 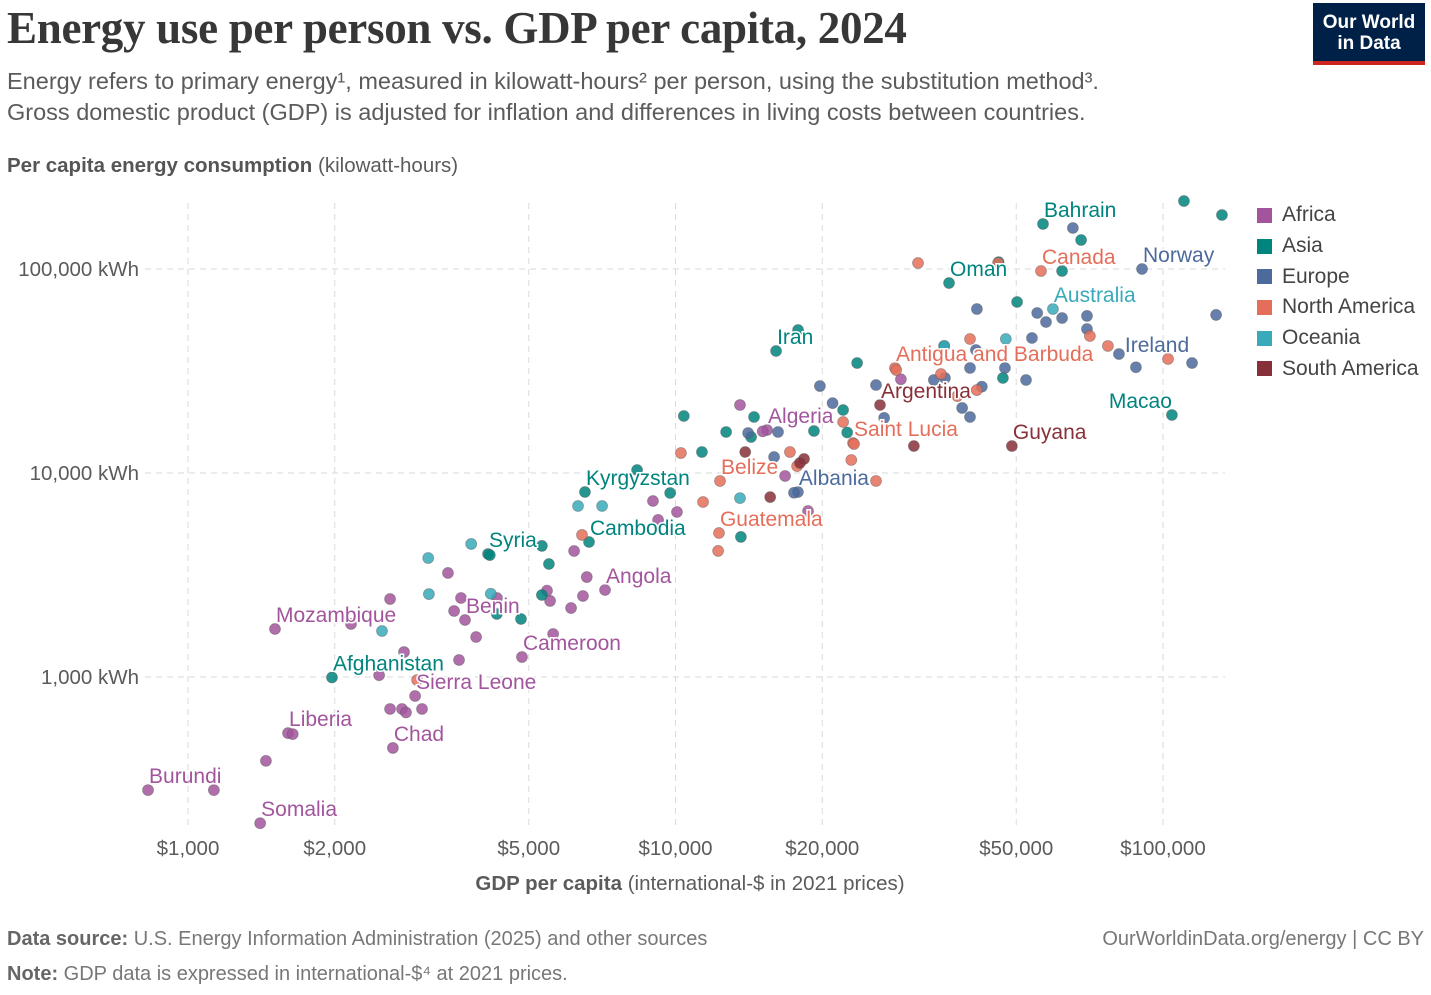 What do you see at coordinates (1338, 338) in the screenshot?
I see `legend-item: Oceania` at bounding box center [1338, 338].